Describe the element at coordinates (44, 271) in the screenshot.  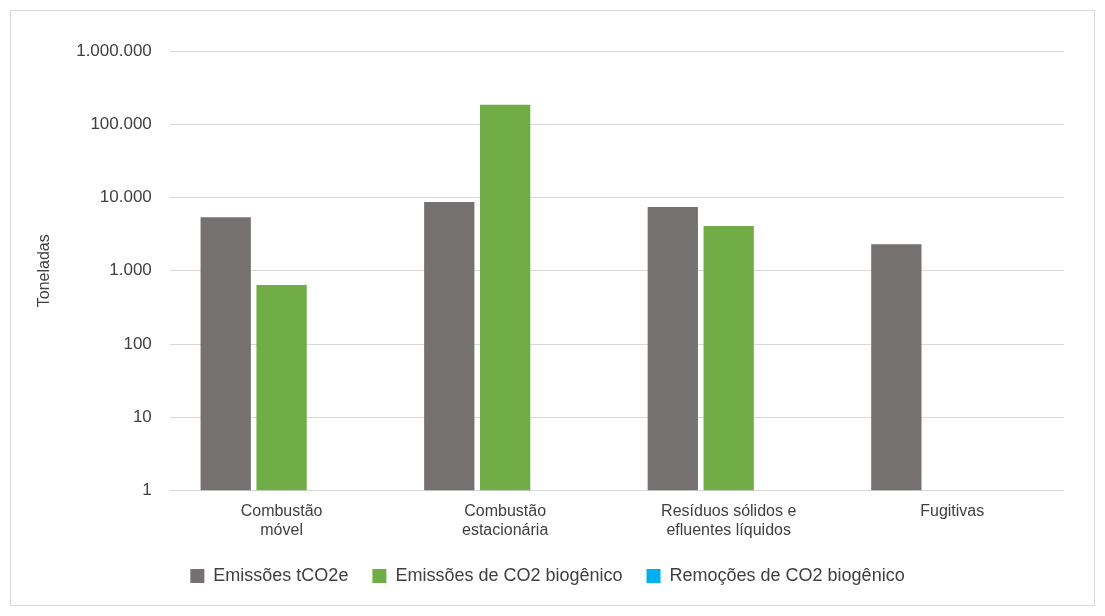
I see `y-axis-title: Toneladas` at that location.